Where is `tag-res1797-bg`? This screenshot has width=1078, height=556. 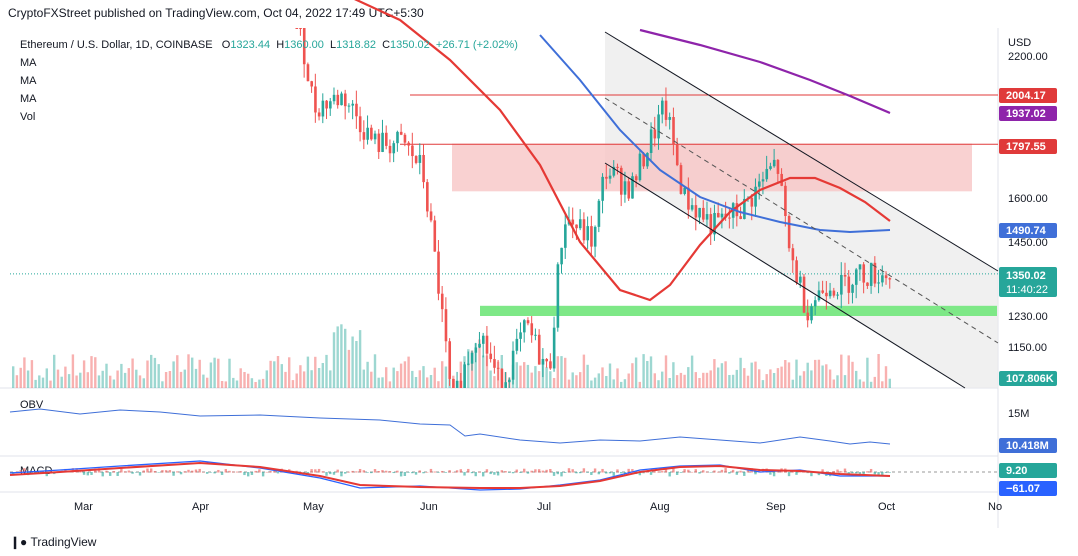 tag-res1797-bg is located at coordinates (1028, 146).